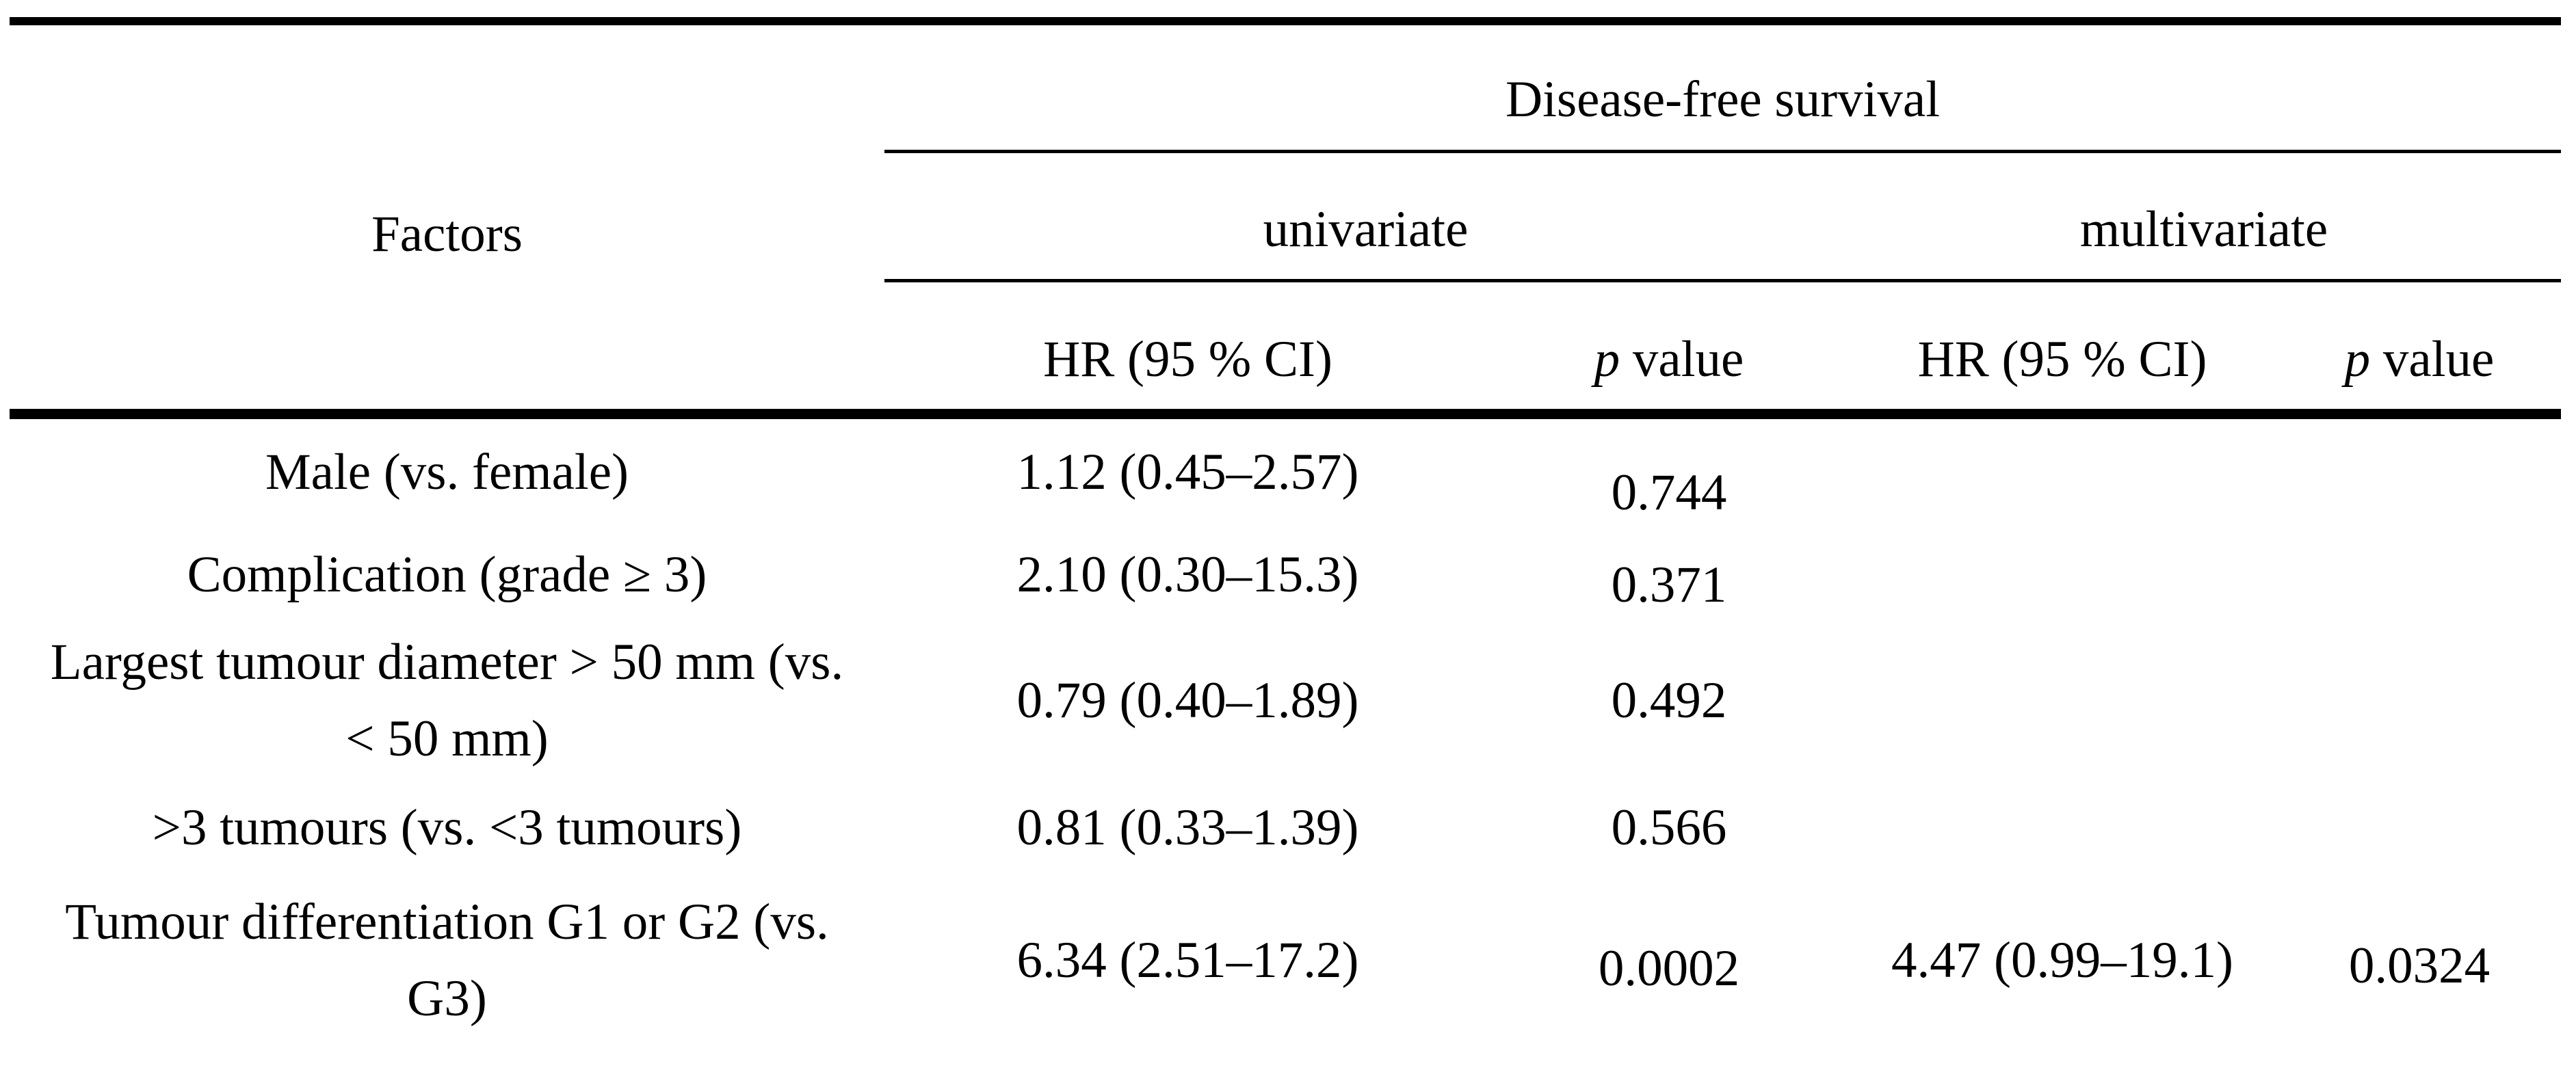 The height and width of the screenshot is (1070, 2576). I want to click on uni-p-value: 0.492, so click(1669, 701).